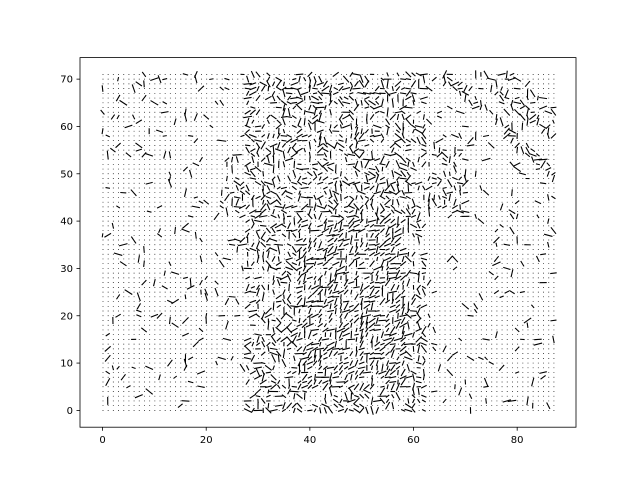 The width and height of the screenshot is (640, 480). What do you see at coordinates (356, 83) in the screenshot?
I see `quiver-arrow-1990` at bounding box center [356, 83].